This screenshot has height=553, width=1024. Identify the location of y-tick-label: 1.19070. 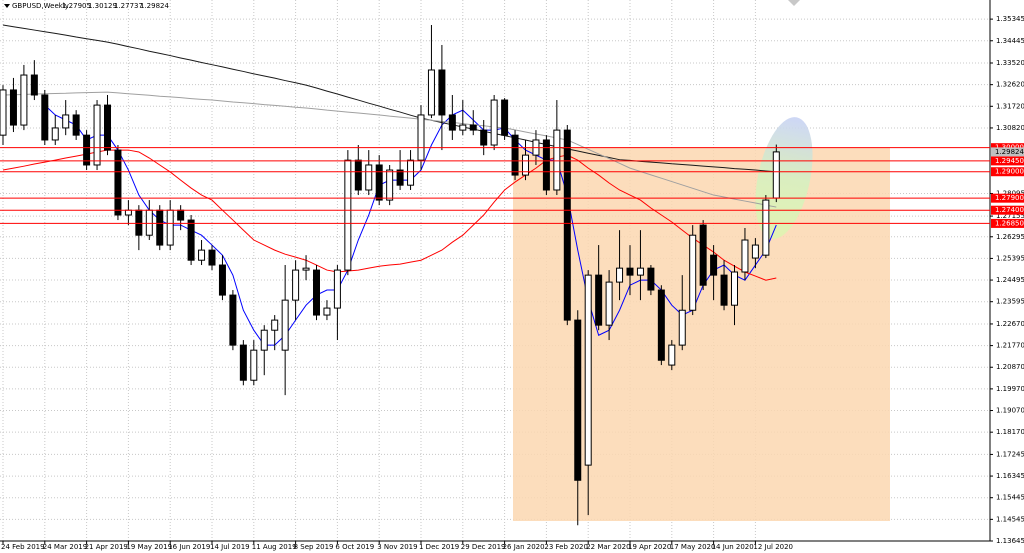
(1010, 411).